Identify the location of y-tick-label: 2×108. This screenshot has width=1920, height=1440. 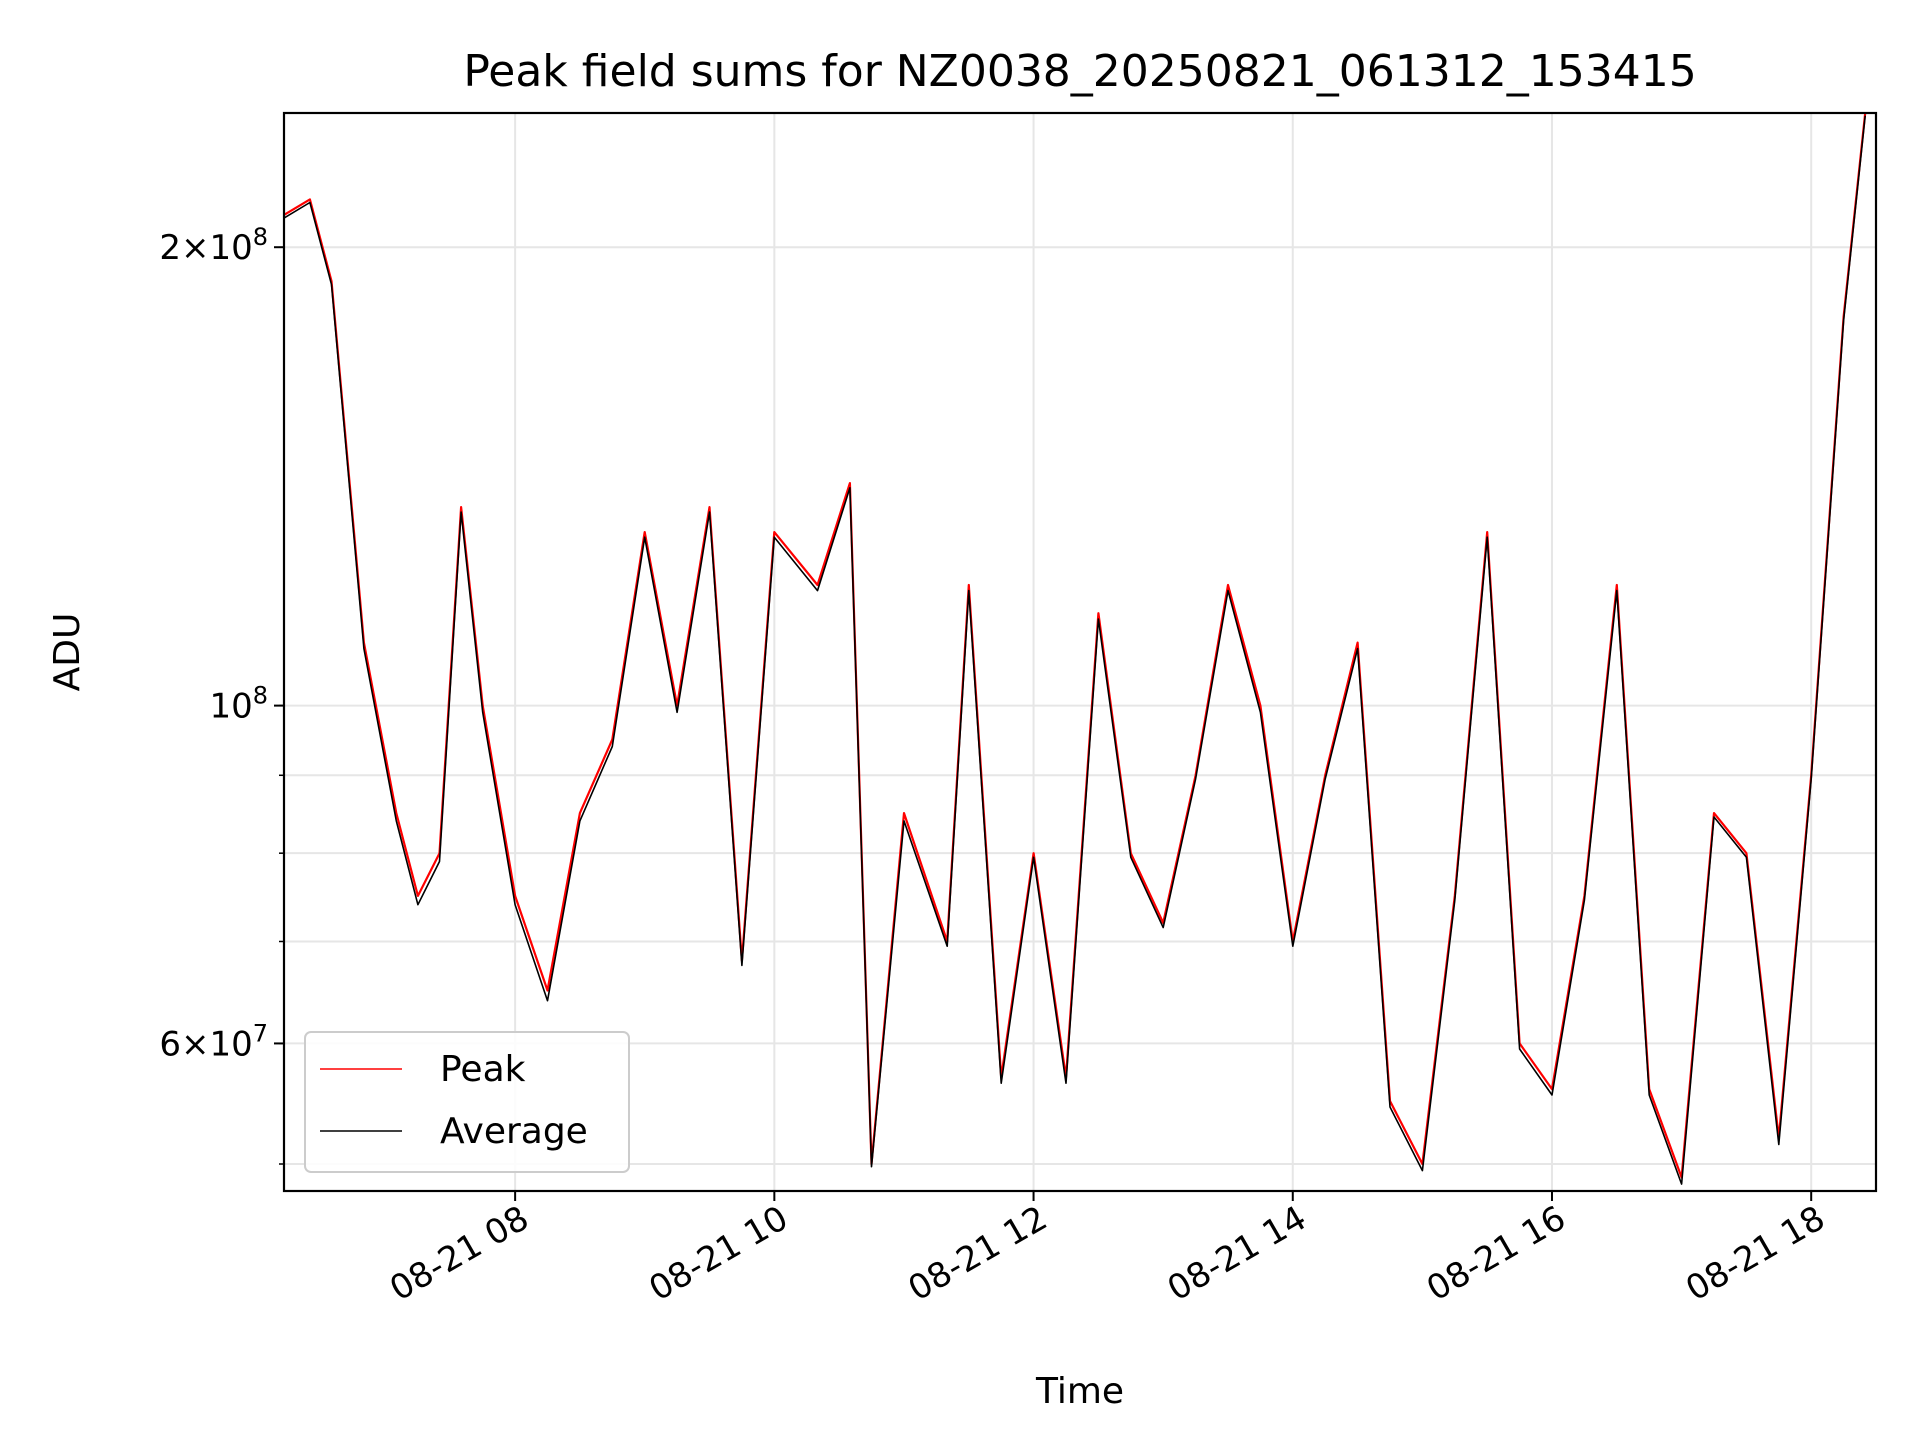
(213, 245).